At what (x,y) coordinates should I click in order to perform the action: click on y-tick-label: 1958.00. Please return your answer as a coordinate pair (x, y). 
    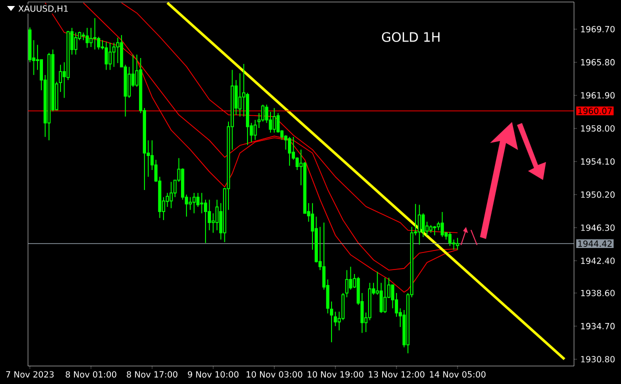
    Looking at the image, I should click on (598, 128).